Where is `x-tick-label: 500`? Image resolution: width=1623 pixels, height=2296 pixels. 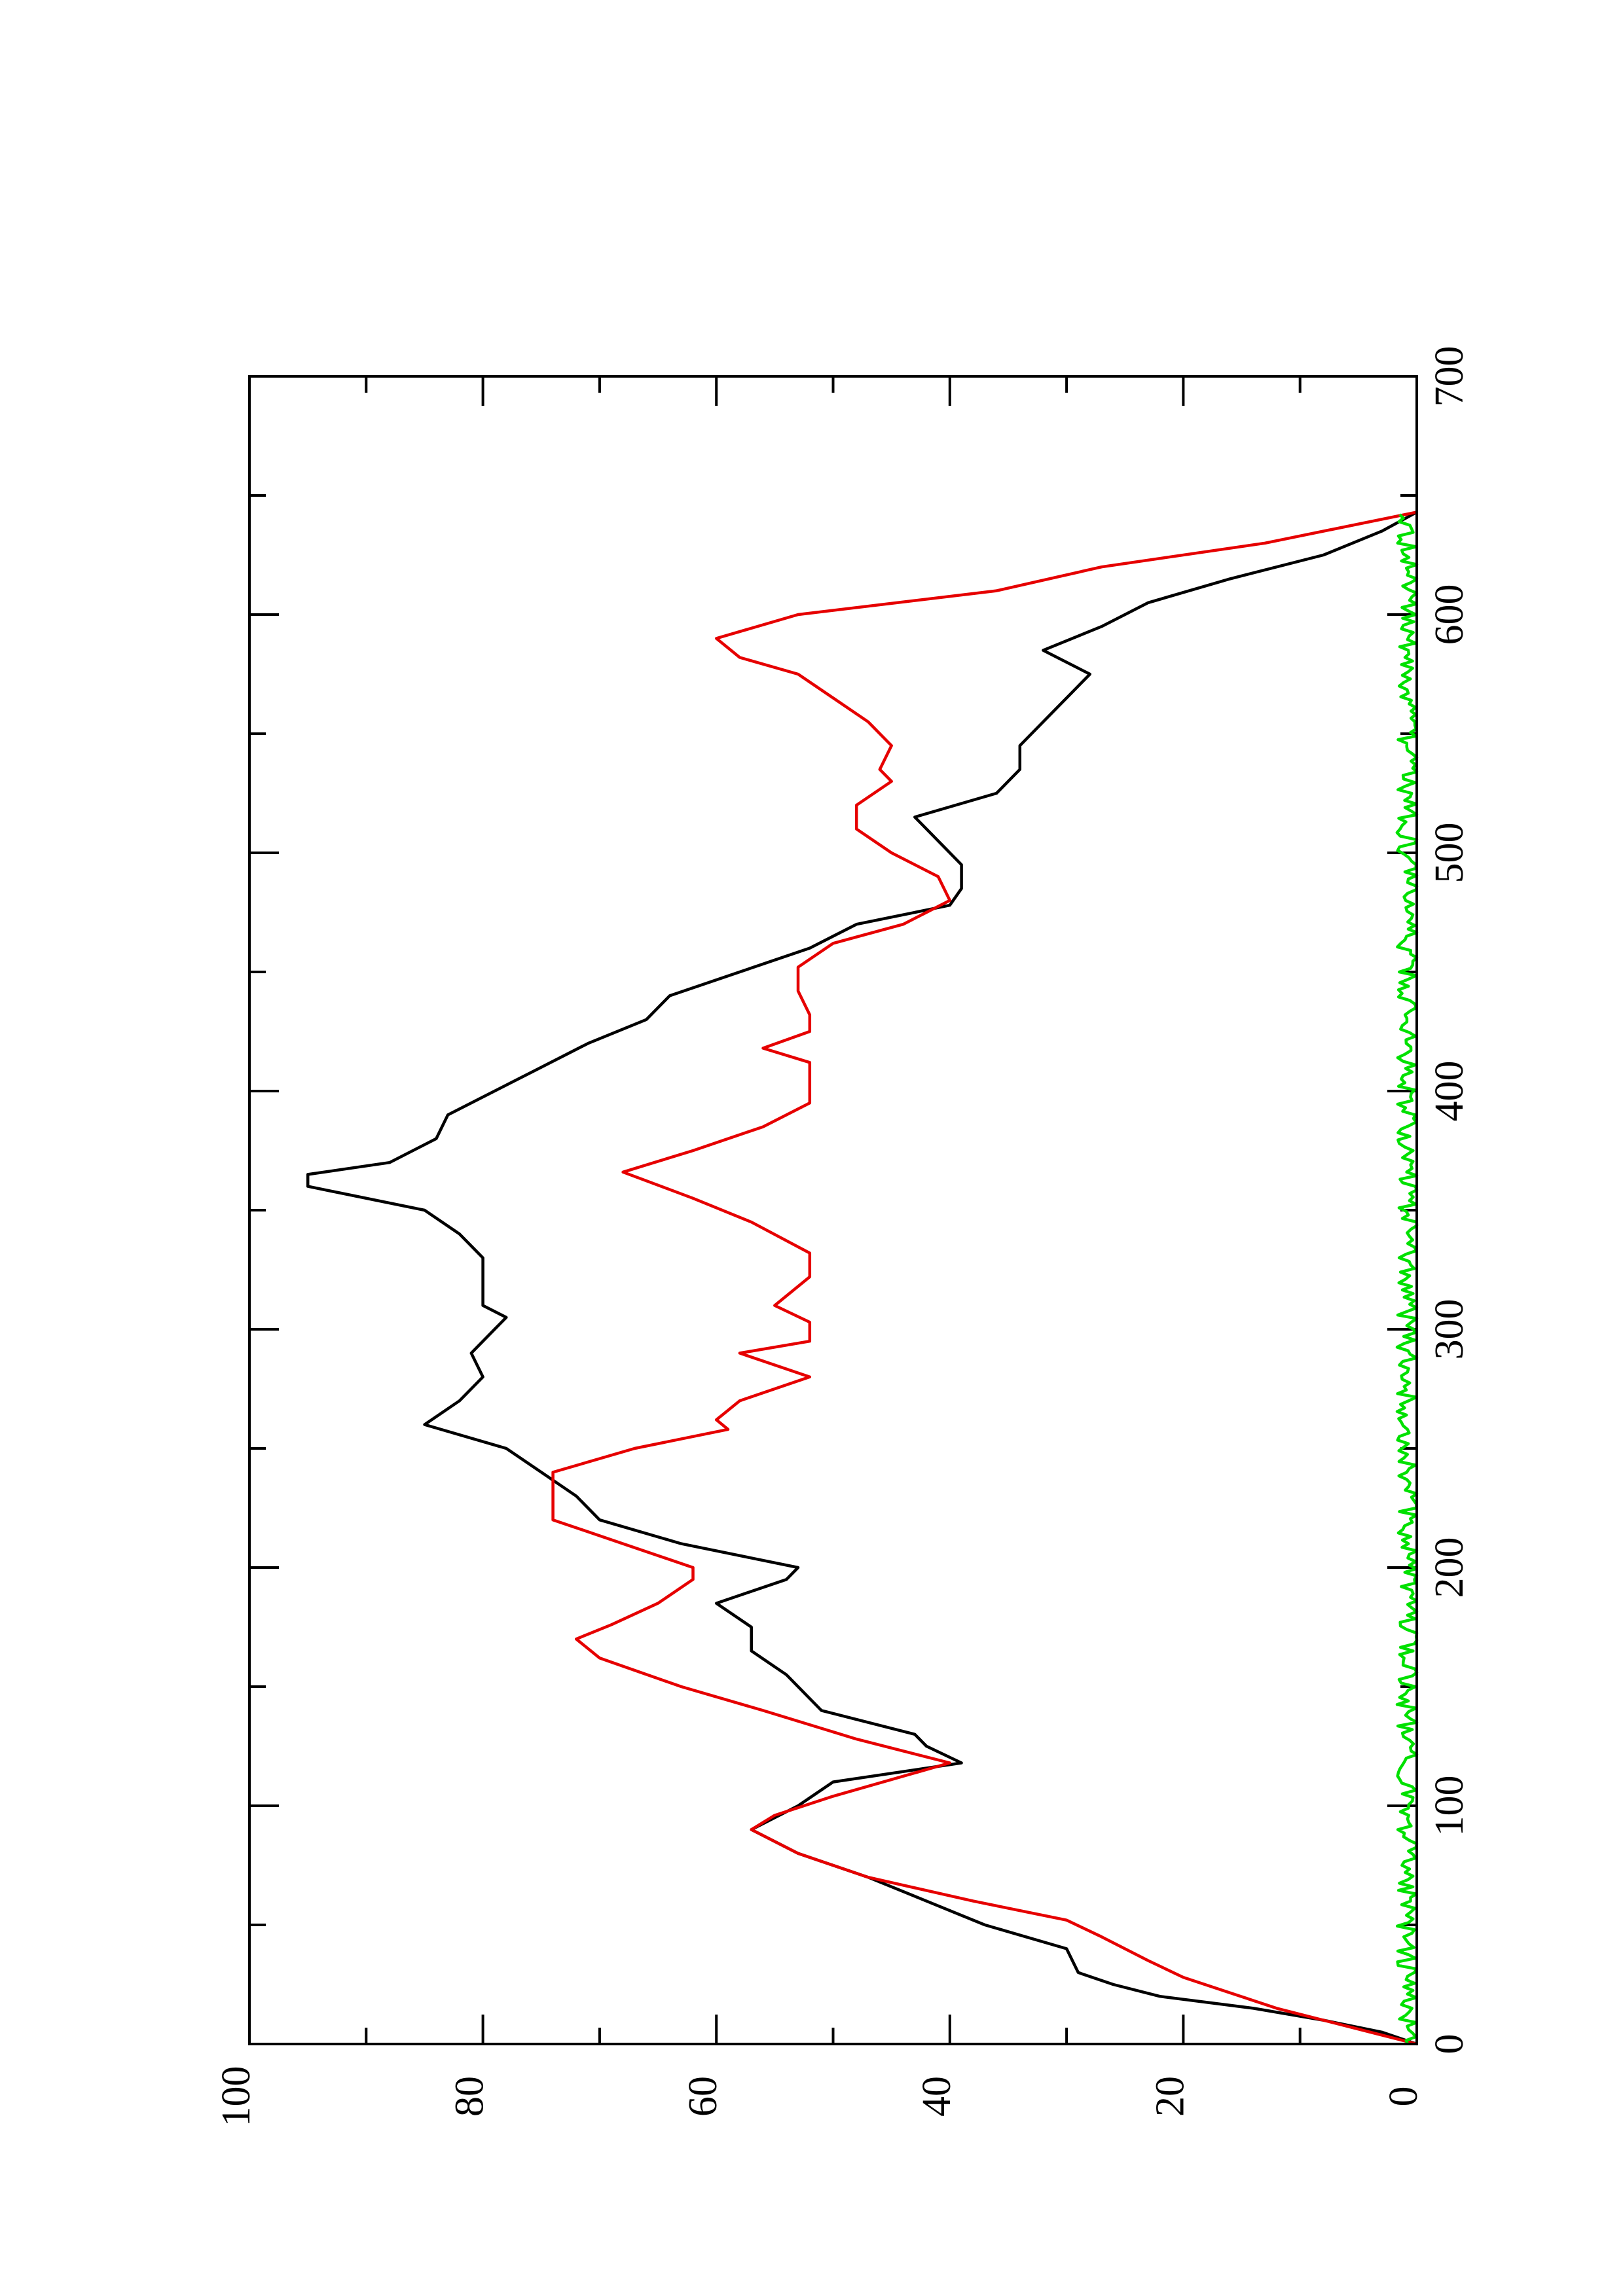 x-tick-label: 500 is located at coordinates (1449, 853).